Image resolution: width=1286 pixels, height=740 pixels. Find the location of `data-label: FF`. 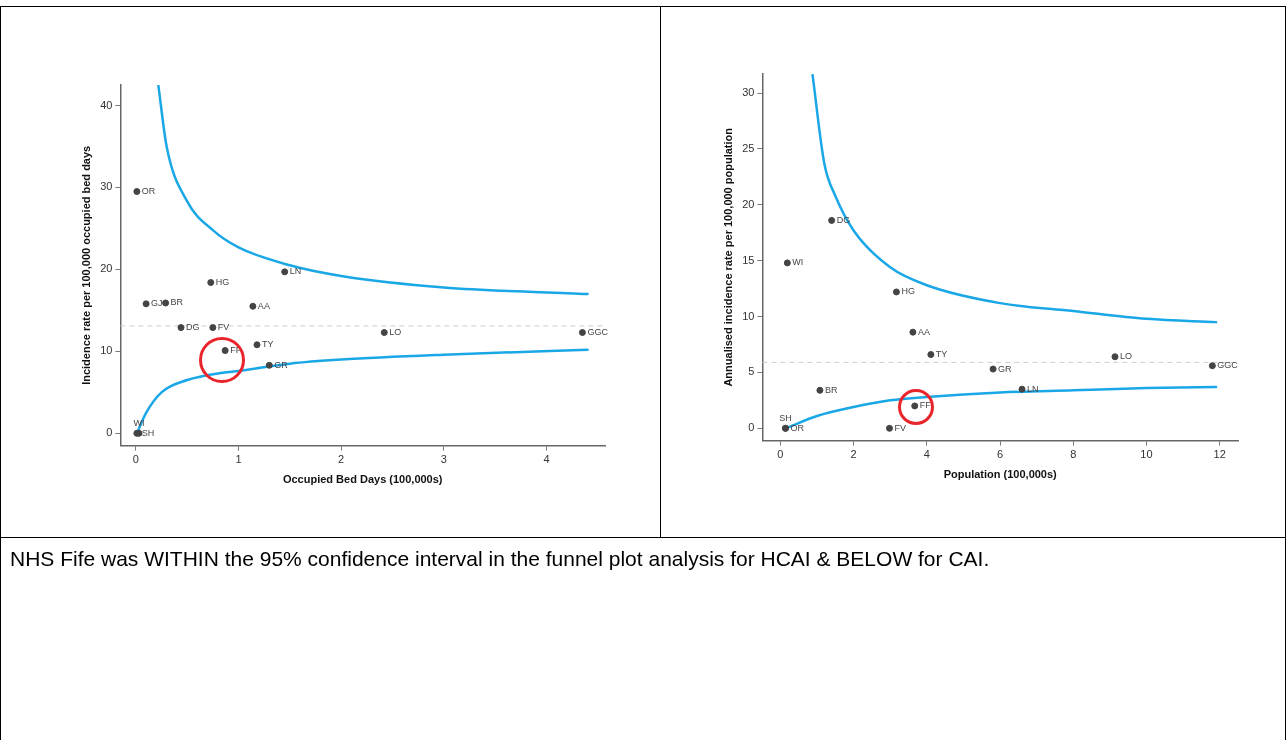

data-label: FF is located at coordinates (925, 405).